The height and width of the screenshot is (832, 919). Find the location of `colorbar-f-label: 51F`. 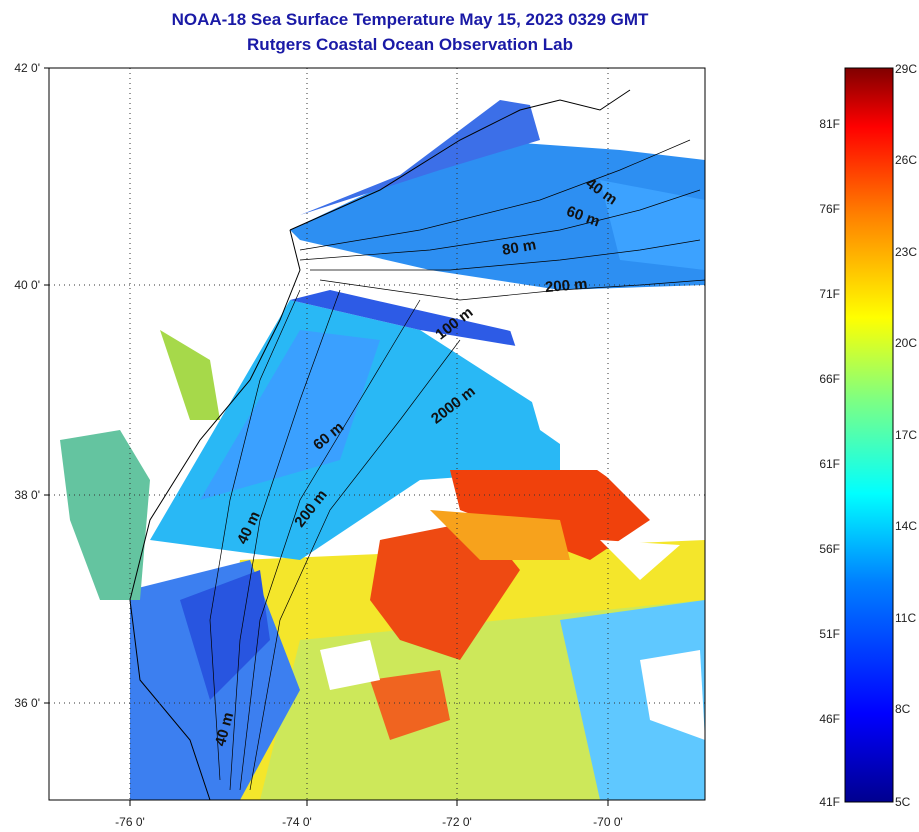

colorbar-f-label: 51F is located at coordinates (829, 634).